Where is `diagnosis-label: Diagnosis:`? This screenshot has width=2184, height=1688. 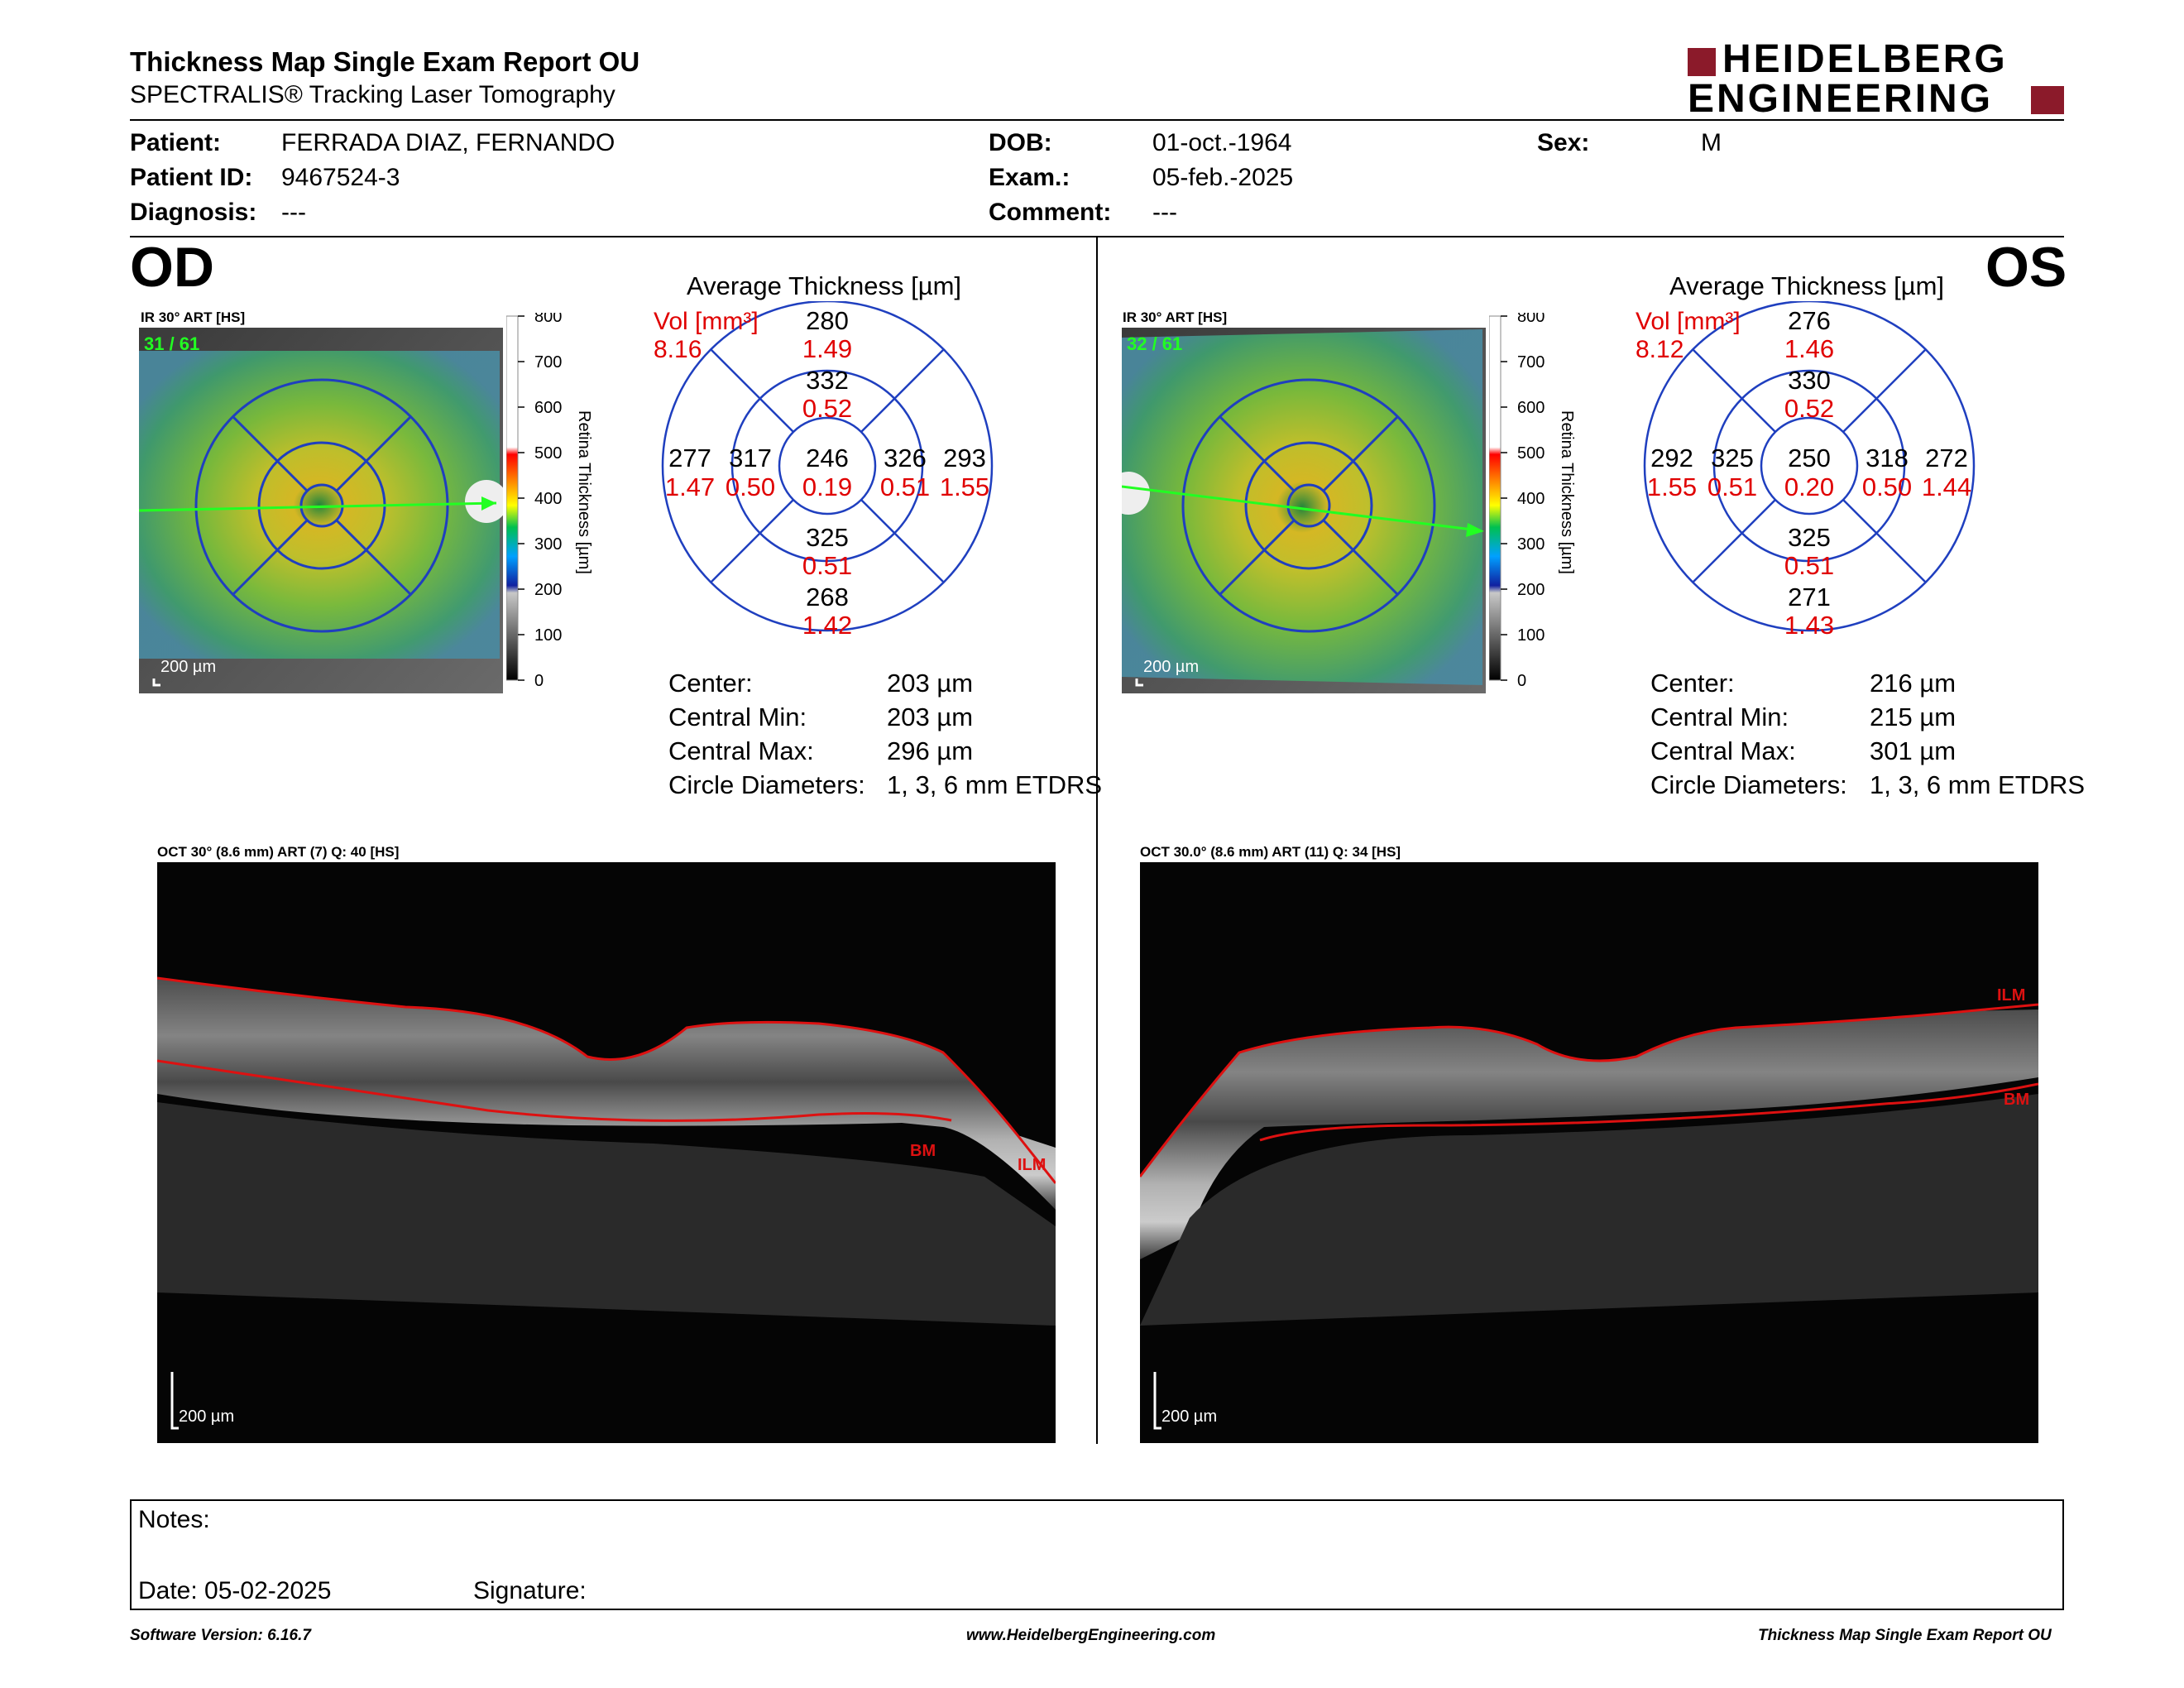
diagnosis-label: Diagnosis: is located at coordinates (193, 212).